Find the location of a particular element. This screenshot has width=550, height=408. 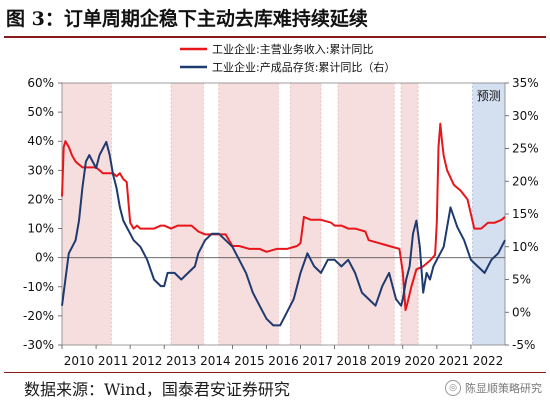

x-tick-label: 2016 is located at coordinates (283, 361).